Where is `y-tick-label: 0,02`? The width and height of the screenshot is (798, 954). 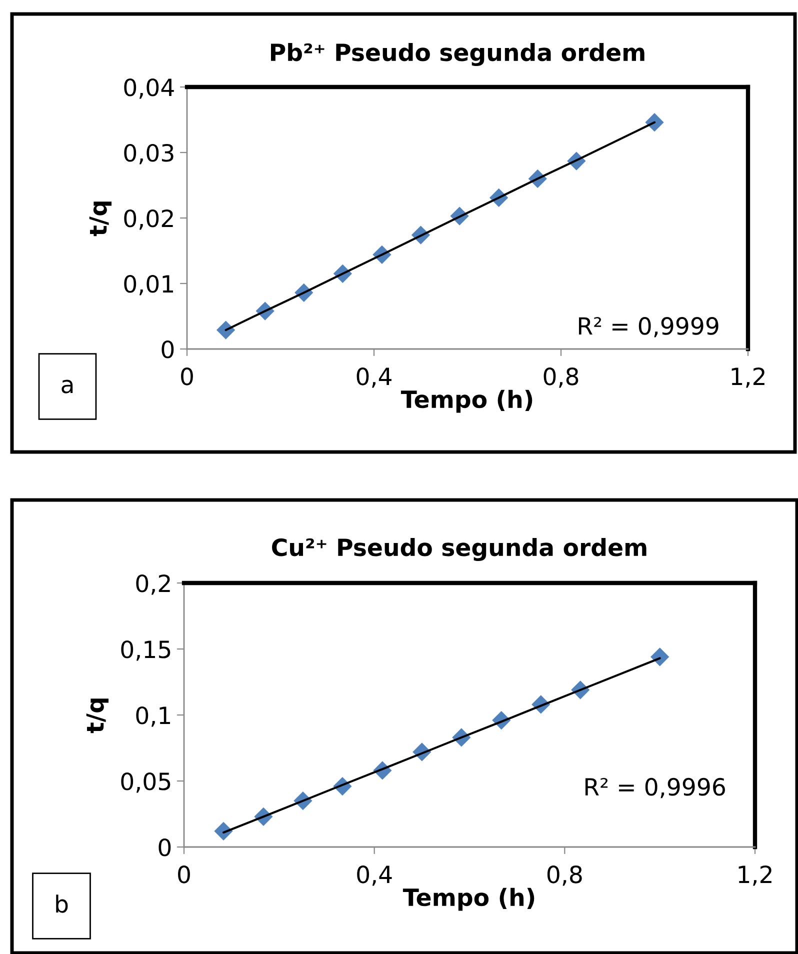 y-tick-label: 0,02 is located at coordinates (148, 219).